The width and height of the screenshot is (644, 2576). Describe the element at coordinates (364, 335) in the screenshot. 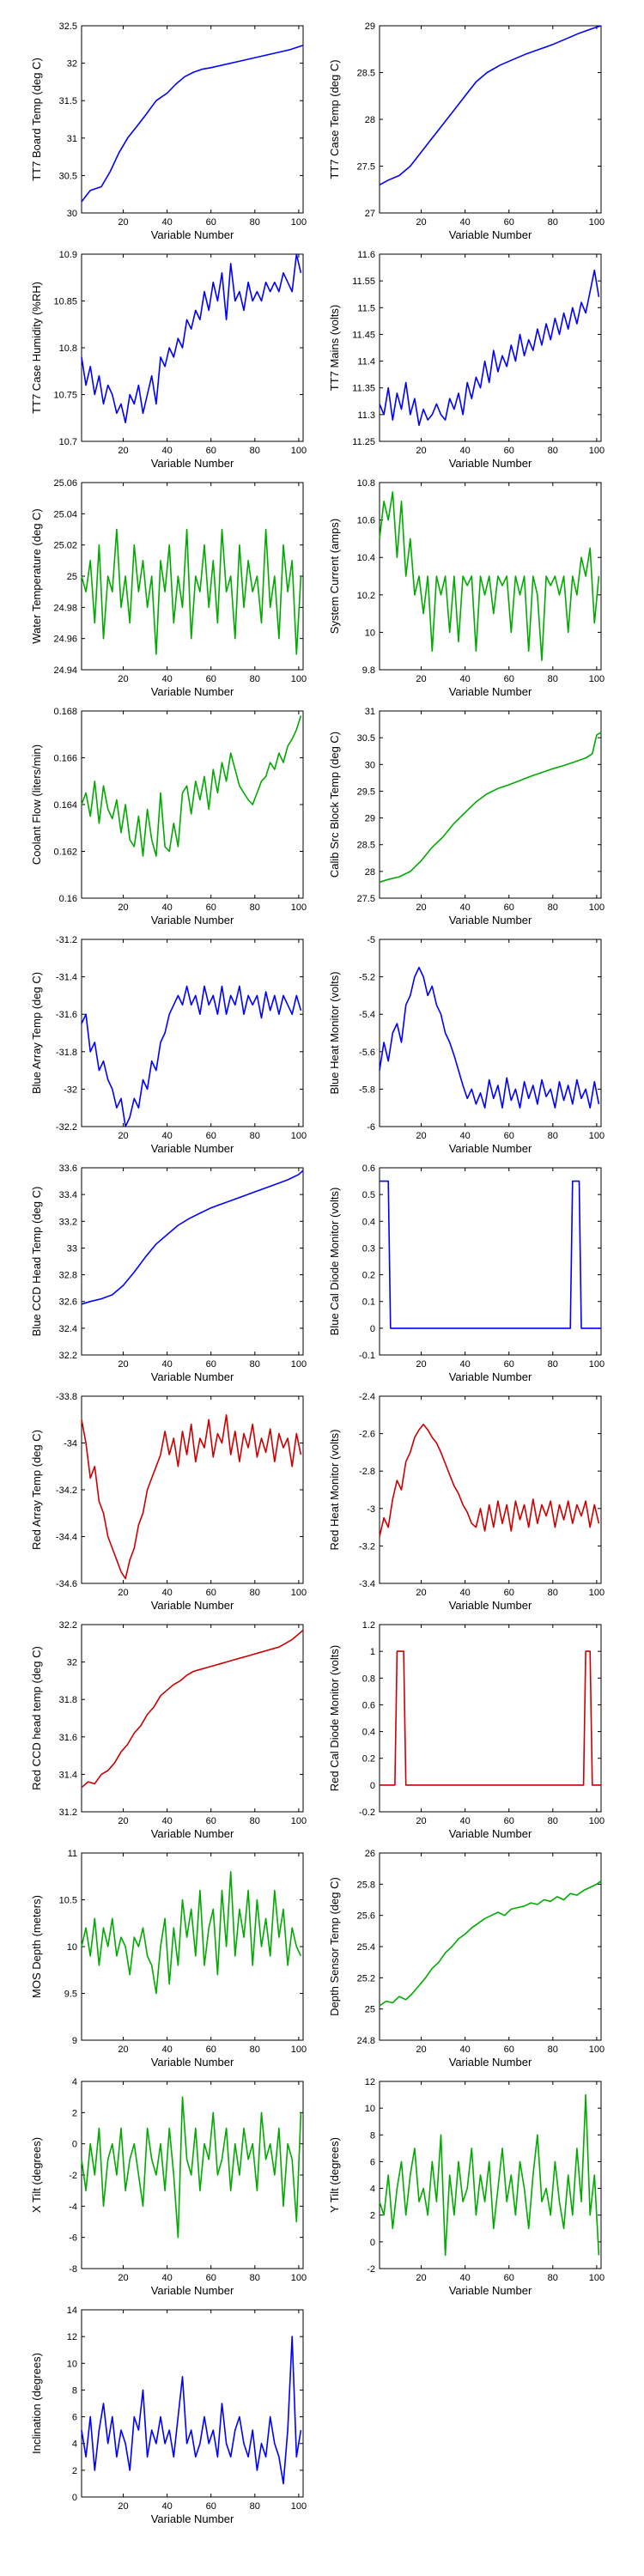

I see `y-tick-label: 11.45` at that location.